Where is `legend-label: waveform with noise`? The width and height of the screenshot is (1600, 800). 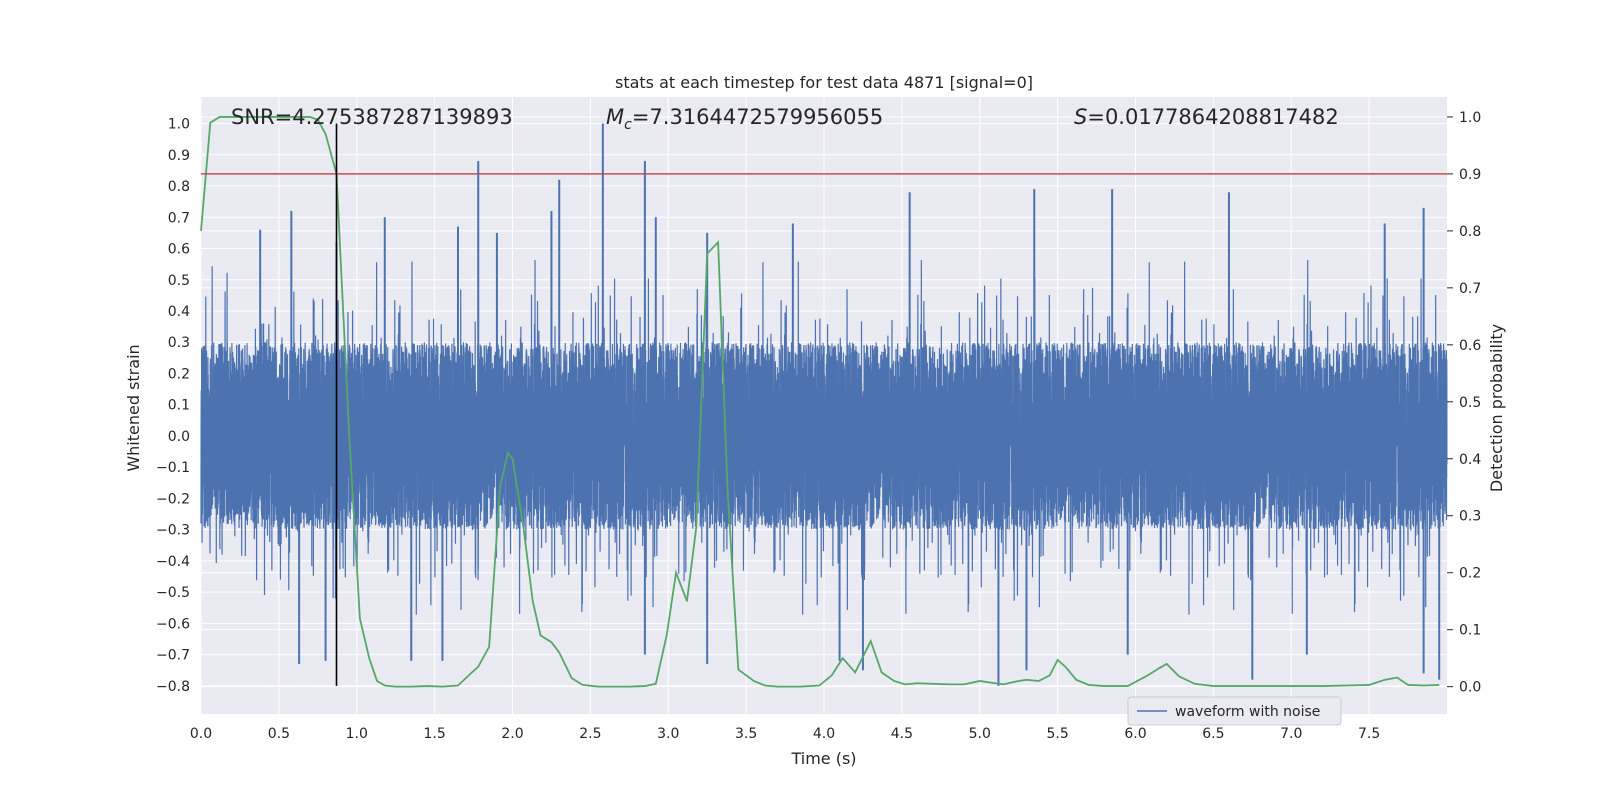
legend-label: waveform with noise is located at coordinates (1247, 712).